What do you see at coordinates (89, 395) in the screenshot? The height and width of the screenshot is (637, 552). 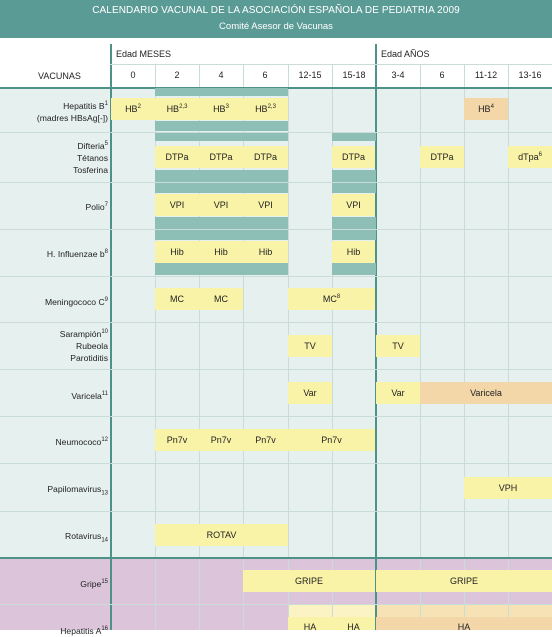 I see `vaccine-label-varicela: Varicela11` at bounding box center [89, 395].